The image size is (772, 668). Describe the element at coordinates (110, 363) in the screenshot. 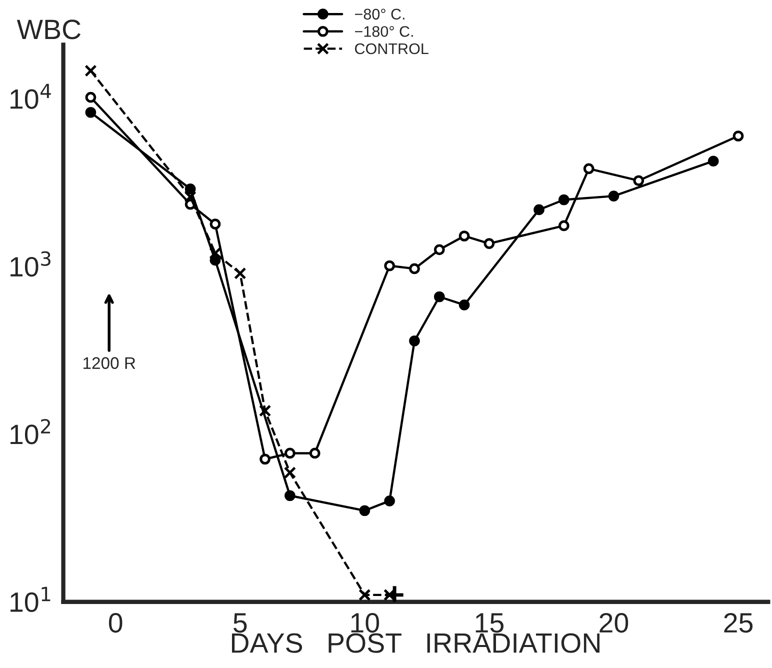

I see `annotation: 1200 R` at that location.